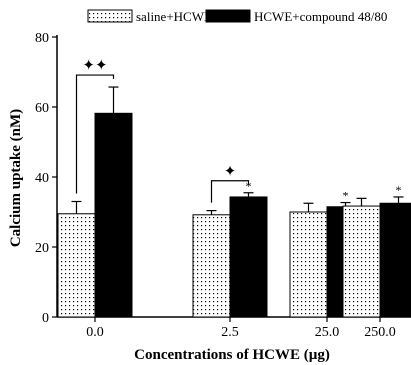 This screenshot has height=365, width=411. I want to click on x-tick-label: 25.0, so click(327, 332).